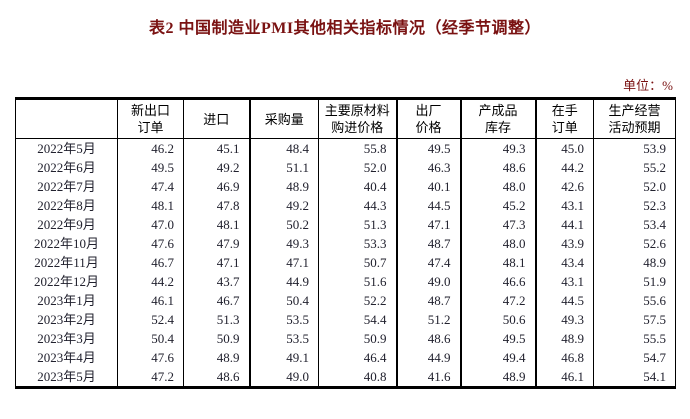 The width and height of the screenshot is (690, 419). Describe the element at coordinates (564, 281) in the screenshot. I see `cell-value: 43.1` at that location.